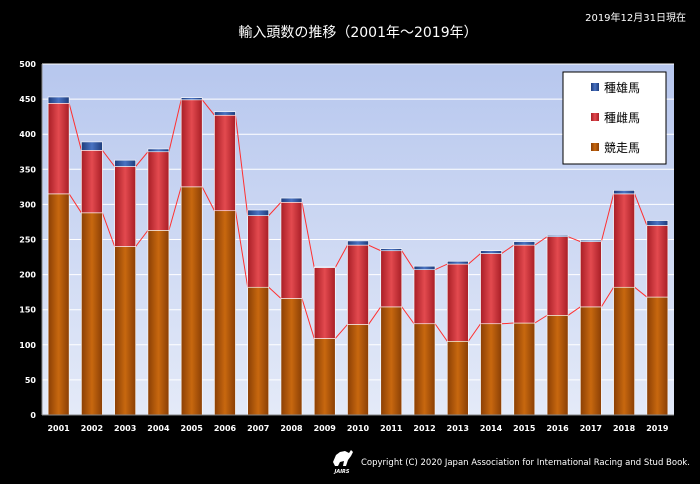 This screenshot has width=700, height=484. What do you see at coordinates (391, 250) in the screenshot?
I see `bar-stallion-2011` at bounding box center [391, 250].